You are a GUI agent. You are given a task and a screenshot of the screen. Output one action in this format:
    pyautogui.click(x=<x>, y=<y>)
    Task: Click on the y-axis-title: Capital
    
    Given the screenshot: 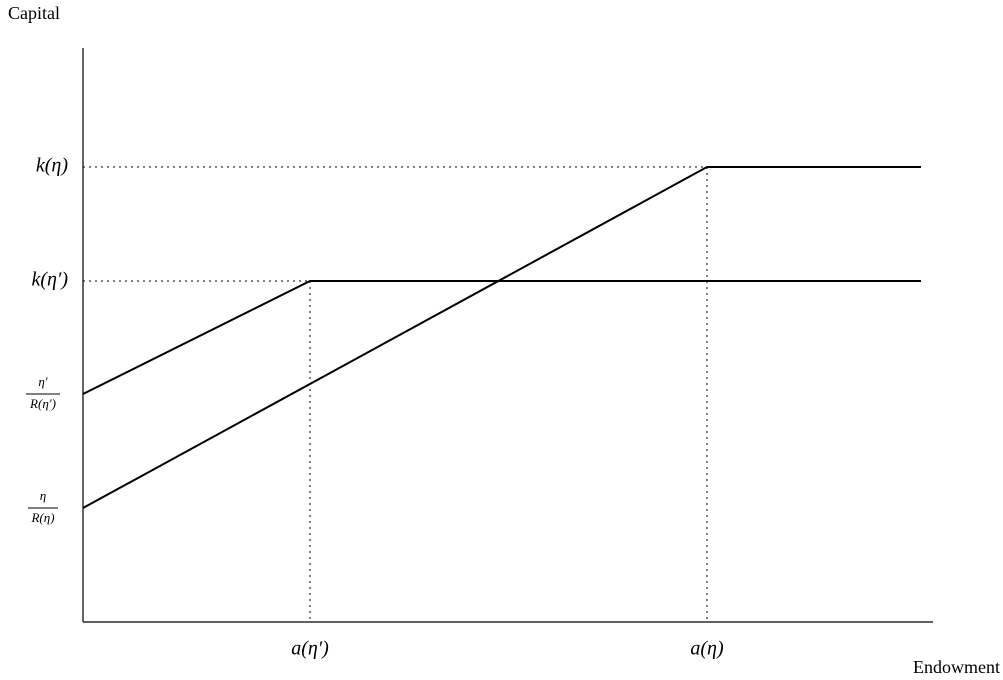 What is the action you would take?
    pyautogui.click(x=34, y=13)
    